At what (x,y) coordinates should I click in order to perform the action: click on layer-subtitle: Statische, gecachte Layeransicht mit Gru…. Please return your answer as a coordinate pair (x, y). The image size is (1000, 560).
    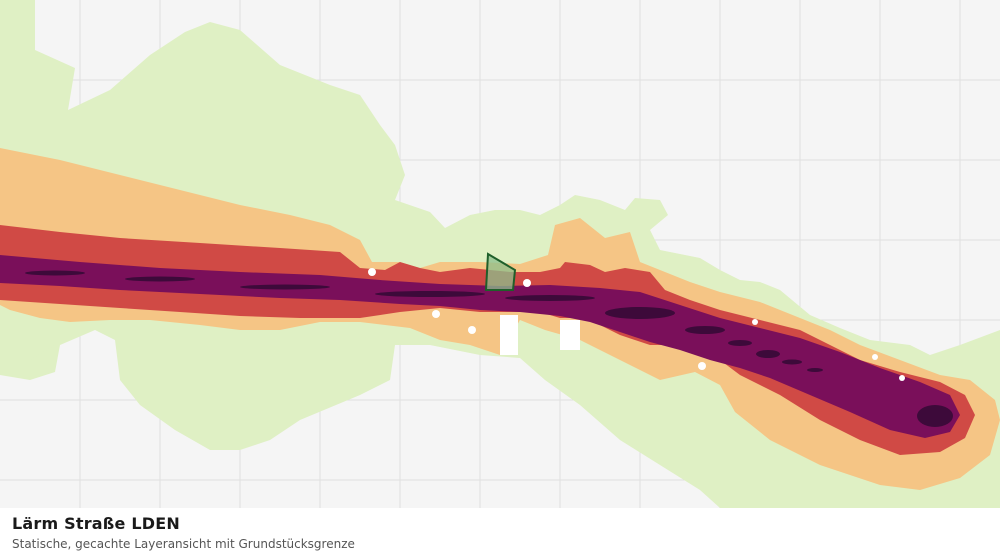
    Looking at the image, I should click on (183, 544).